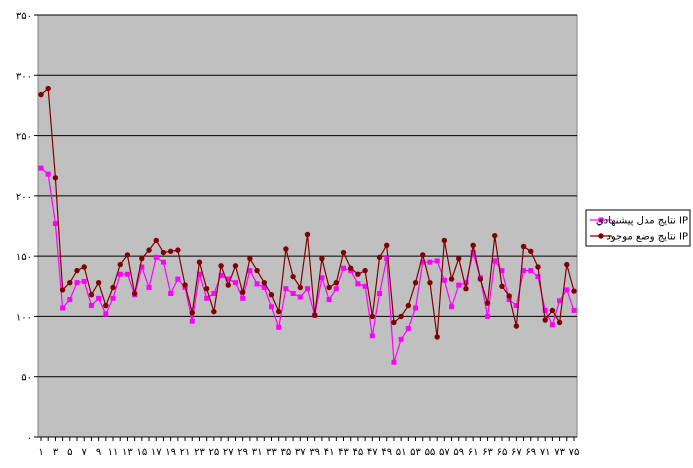  What do you see at coordinates (401, 452) in the screenshot?
I see `x-tick-label: ۵۱` at bounding box center [401, 452].